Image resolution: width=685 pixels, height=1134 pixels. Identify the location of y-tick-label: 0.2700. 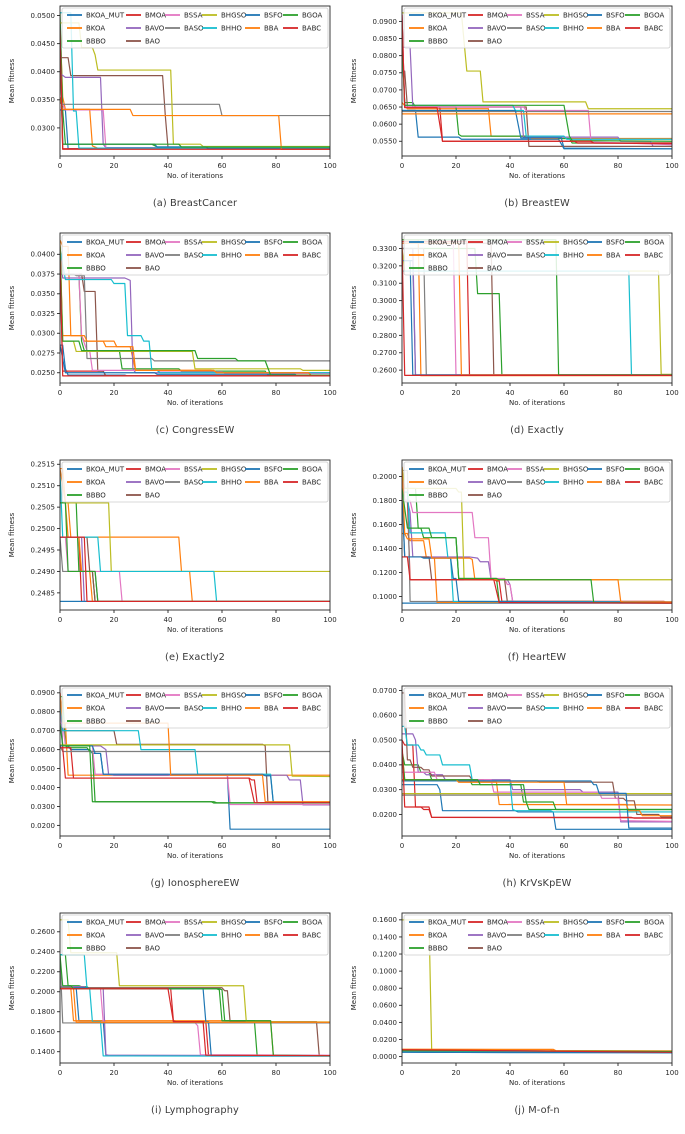
(385, 353).